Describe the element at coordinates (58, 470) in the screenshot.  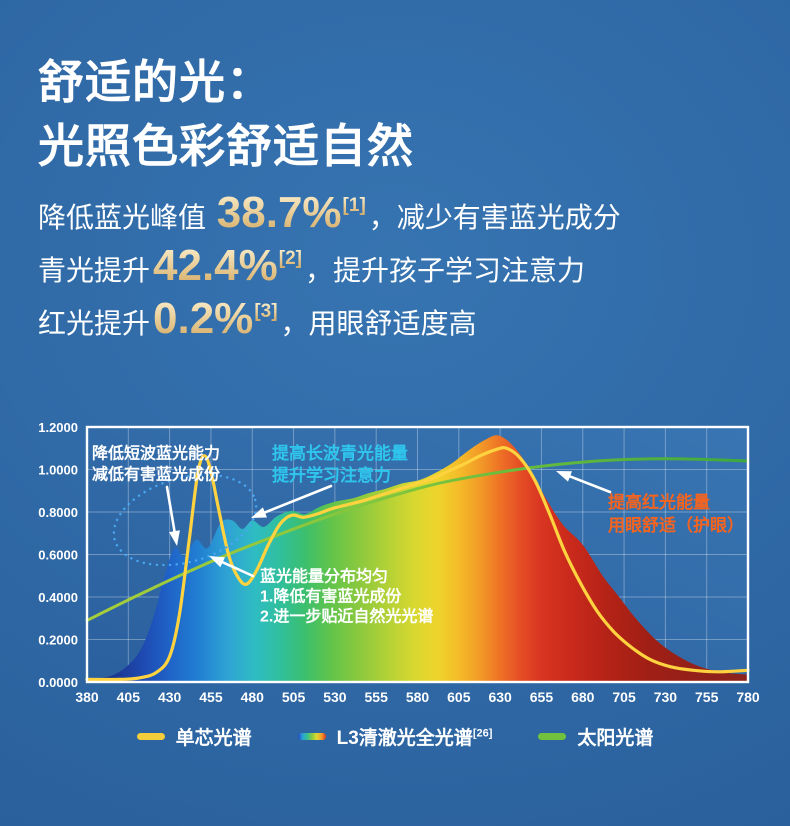
I see `svg-text: 1.0000` at that location.